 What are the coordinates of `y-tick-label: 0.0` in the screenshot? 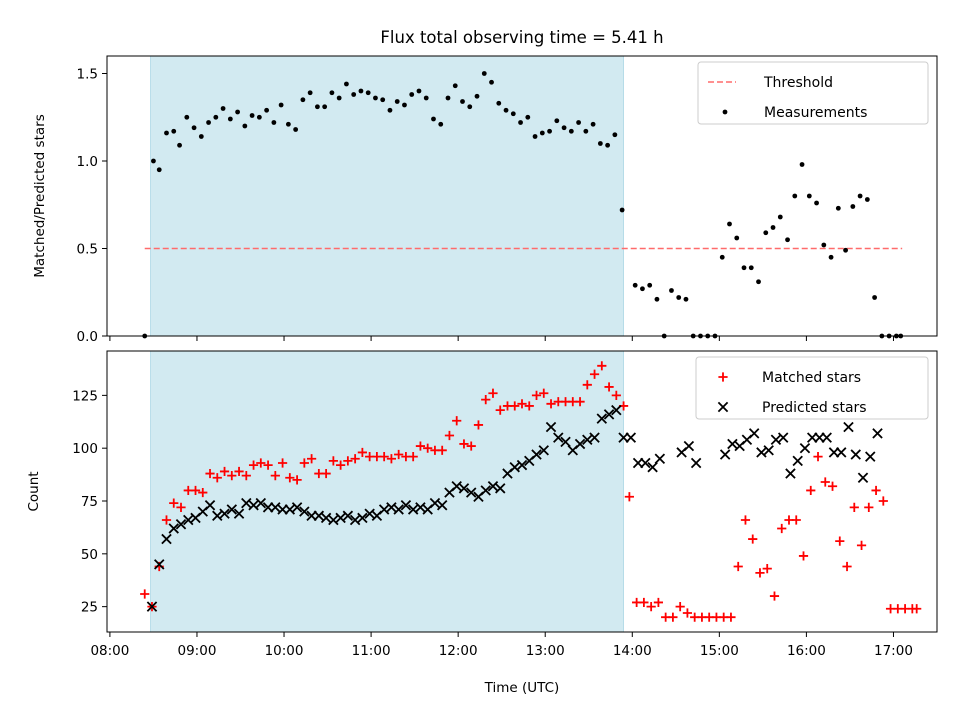 It's located at (87, 337).